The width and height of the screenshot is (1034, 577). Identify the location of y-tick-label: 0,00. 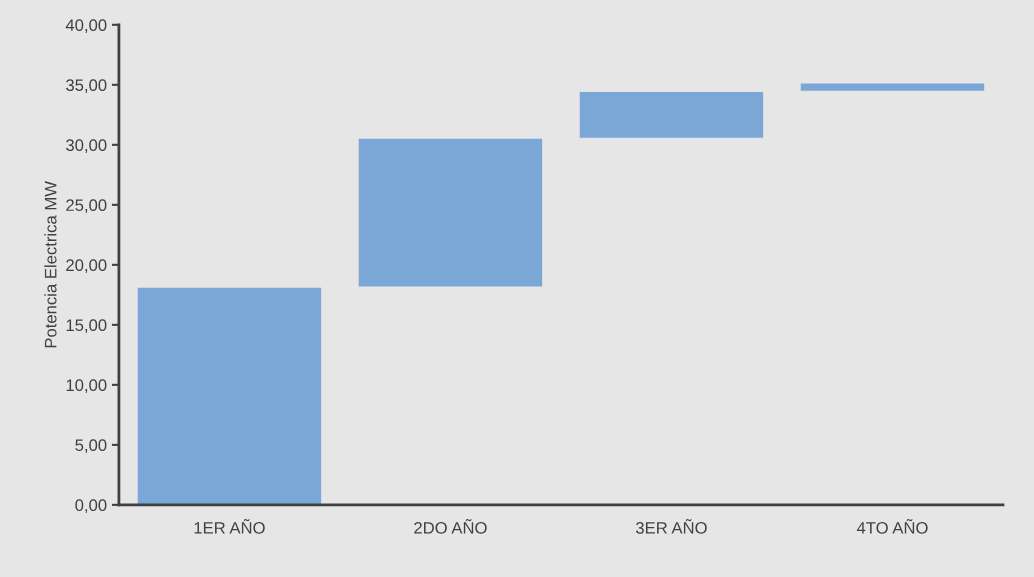
(91, 506).